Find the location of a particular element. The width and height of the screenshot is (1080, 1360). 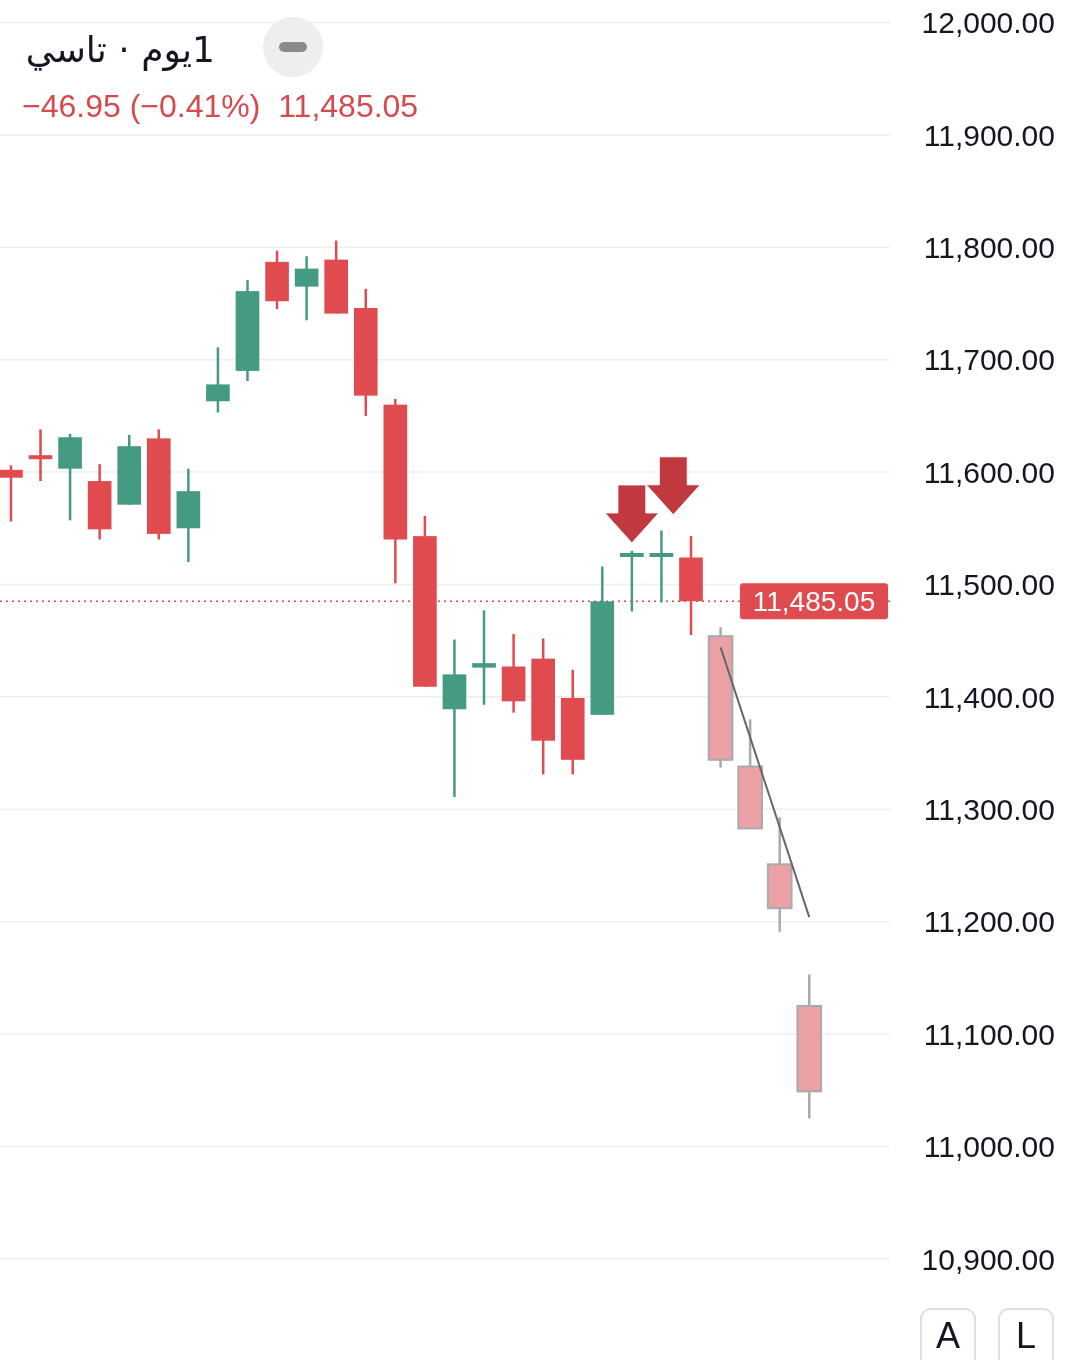

y-tick-label: 11,300.00 is located at coordinates (989, 810).